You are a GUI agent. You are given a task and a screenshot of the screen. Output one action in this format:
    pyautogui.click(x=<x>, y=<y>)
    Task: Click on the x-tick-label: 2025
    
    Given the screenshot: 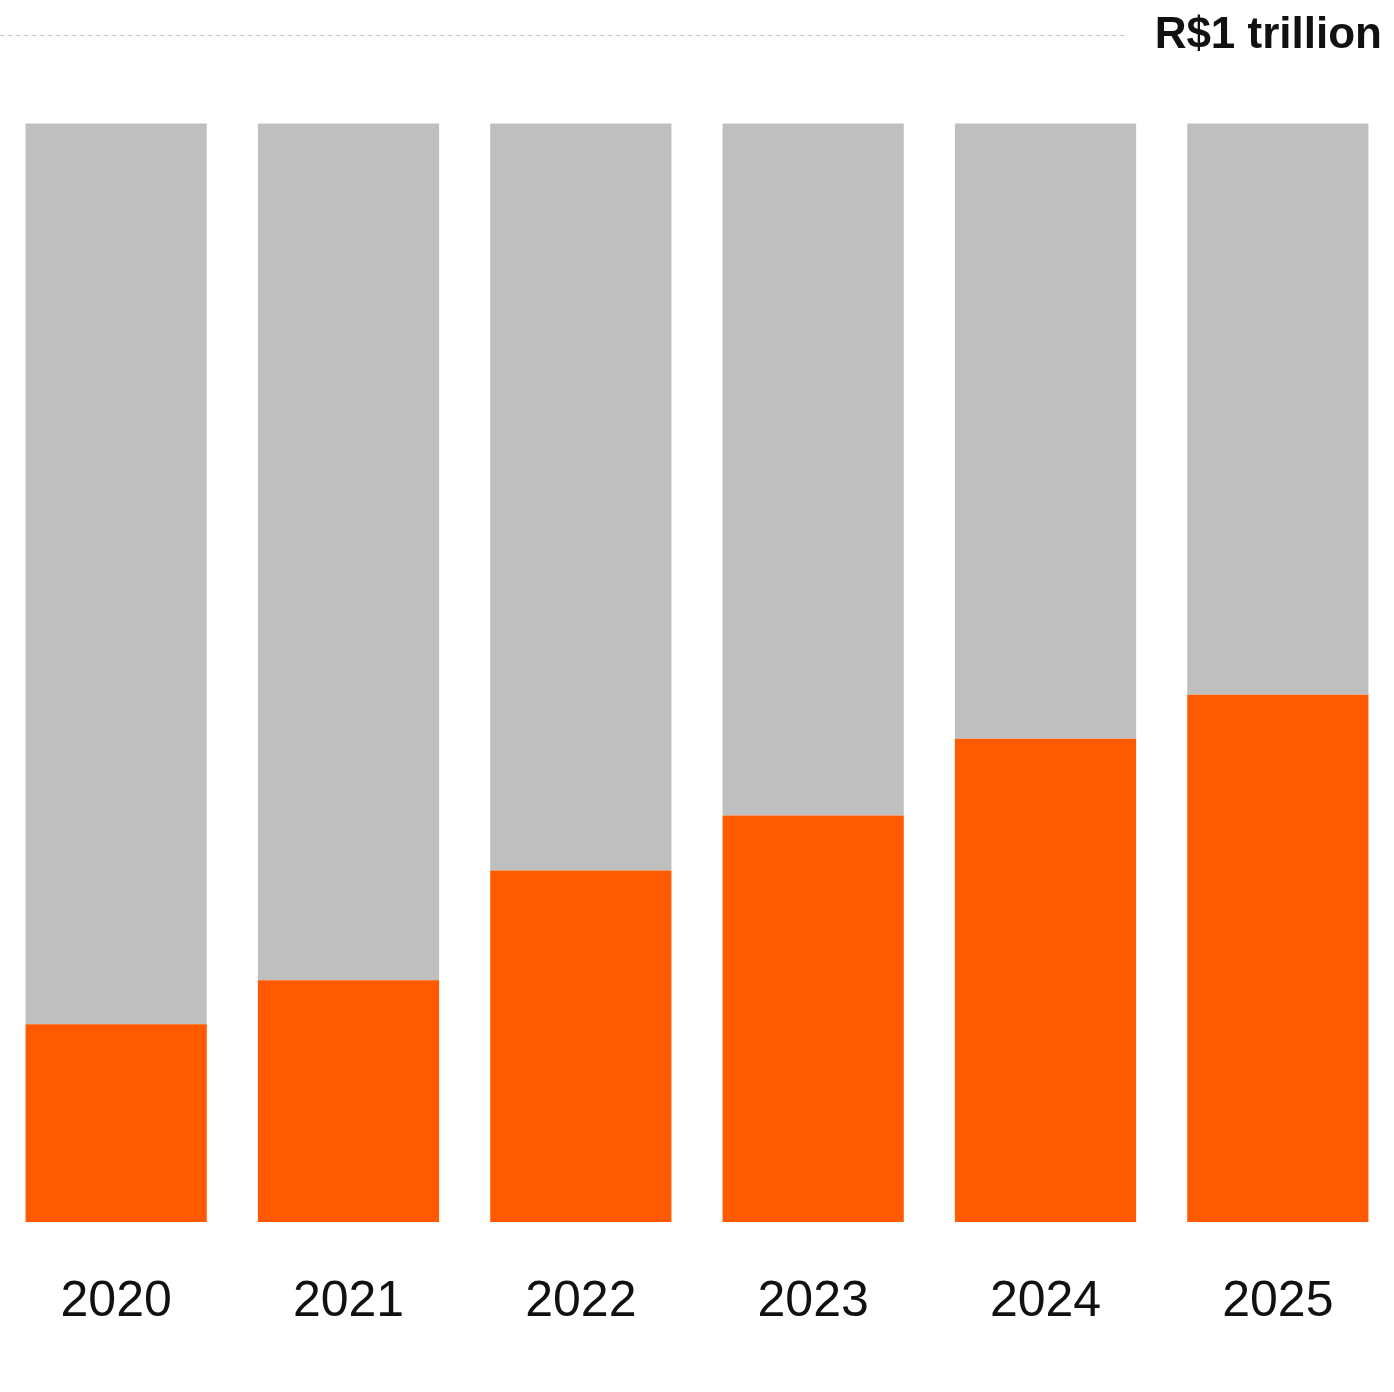 What is the action you would take?
    pyautogui.click(x=1278, y=1298)
    